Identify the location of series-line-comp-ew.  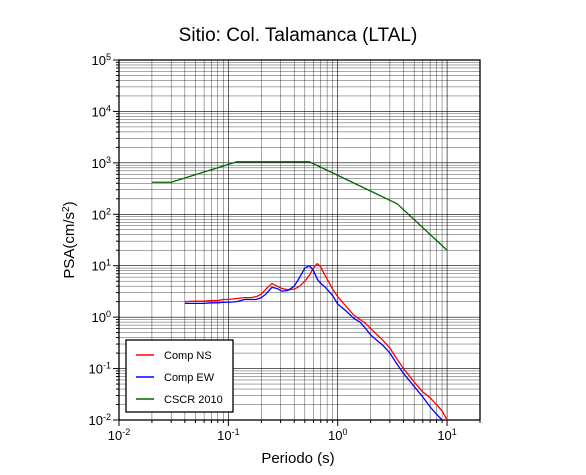
(313, 343).